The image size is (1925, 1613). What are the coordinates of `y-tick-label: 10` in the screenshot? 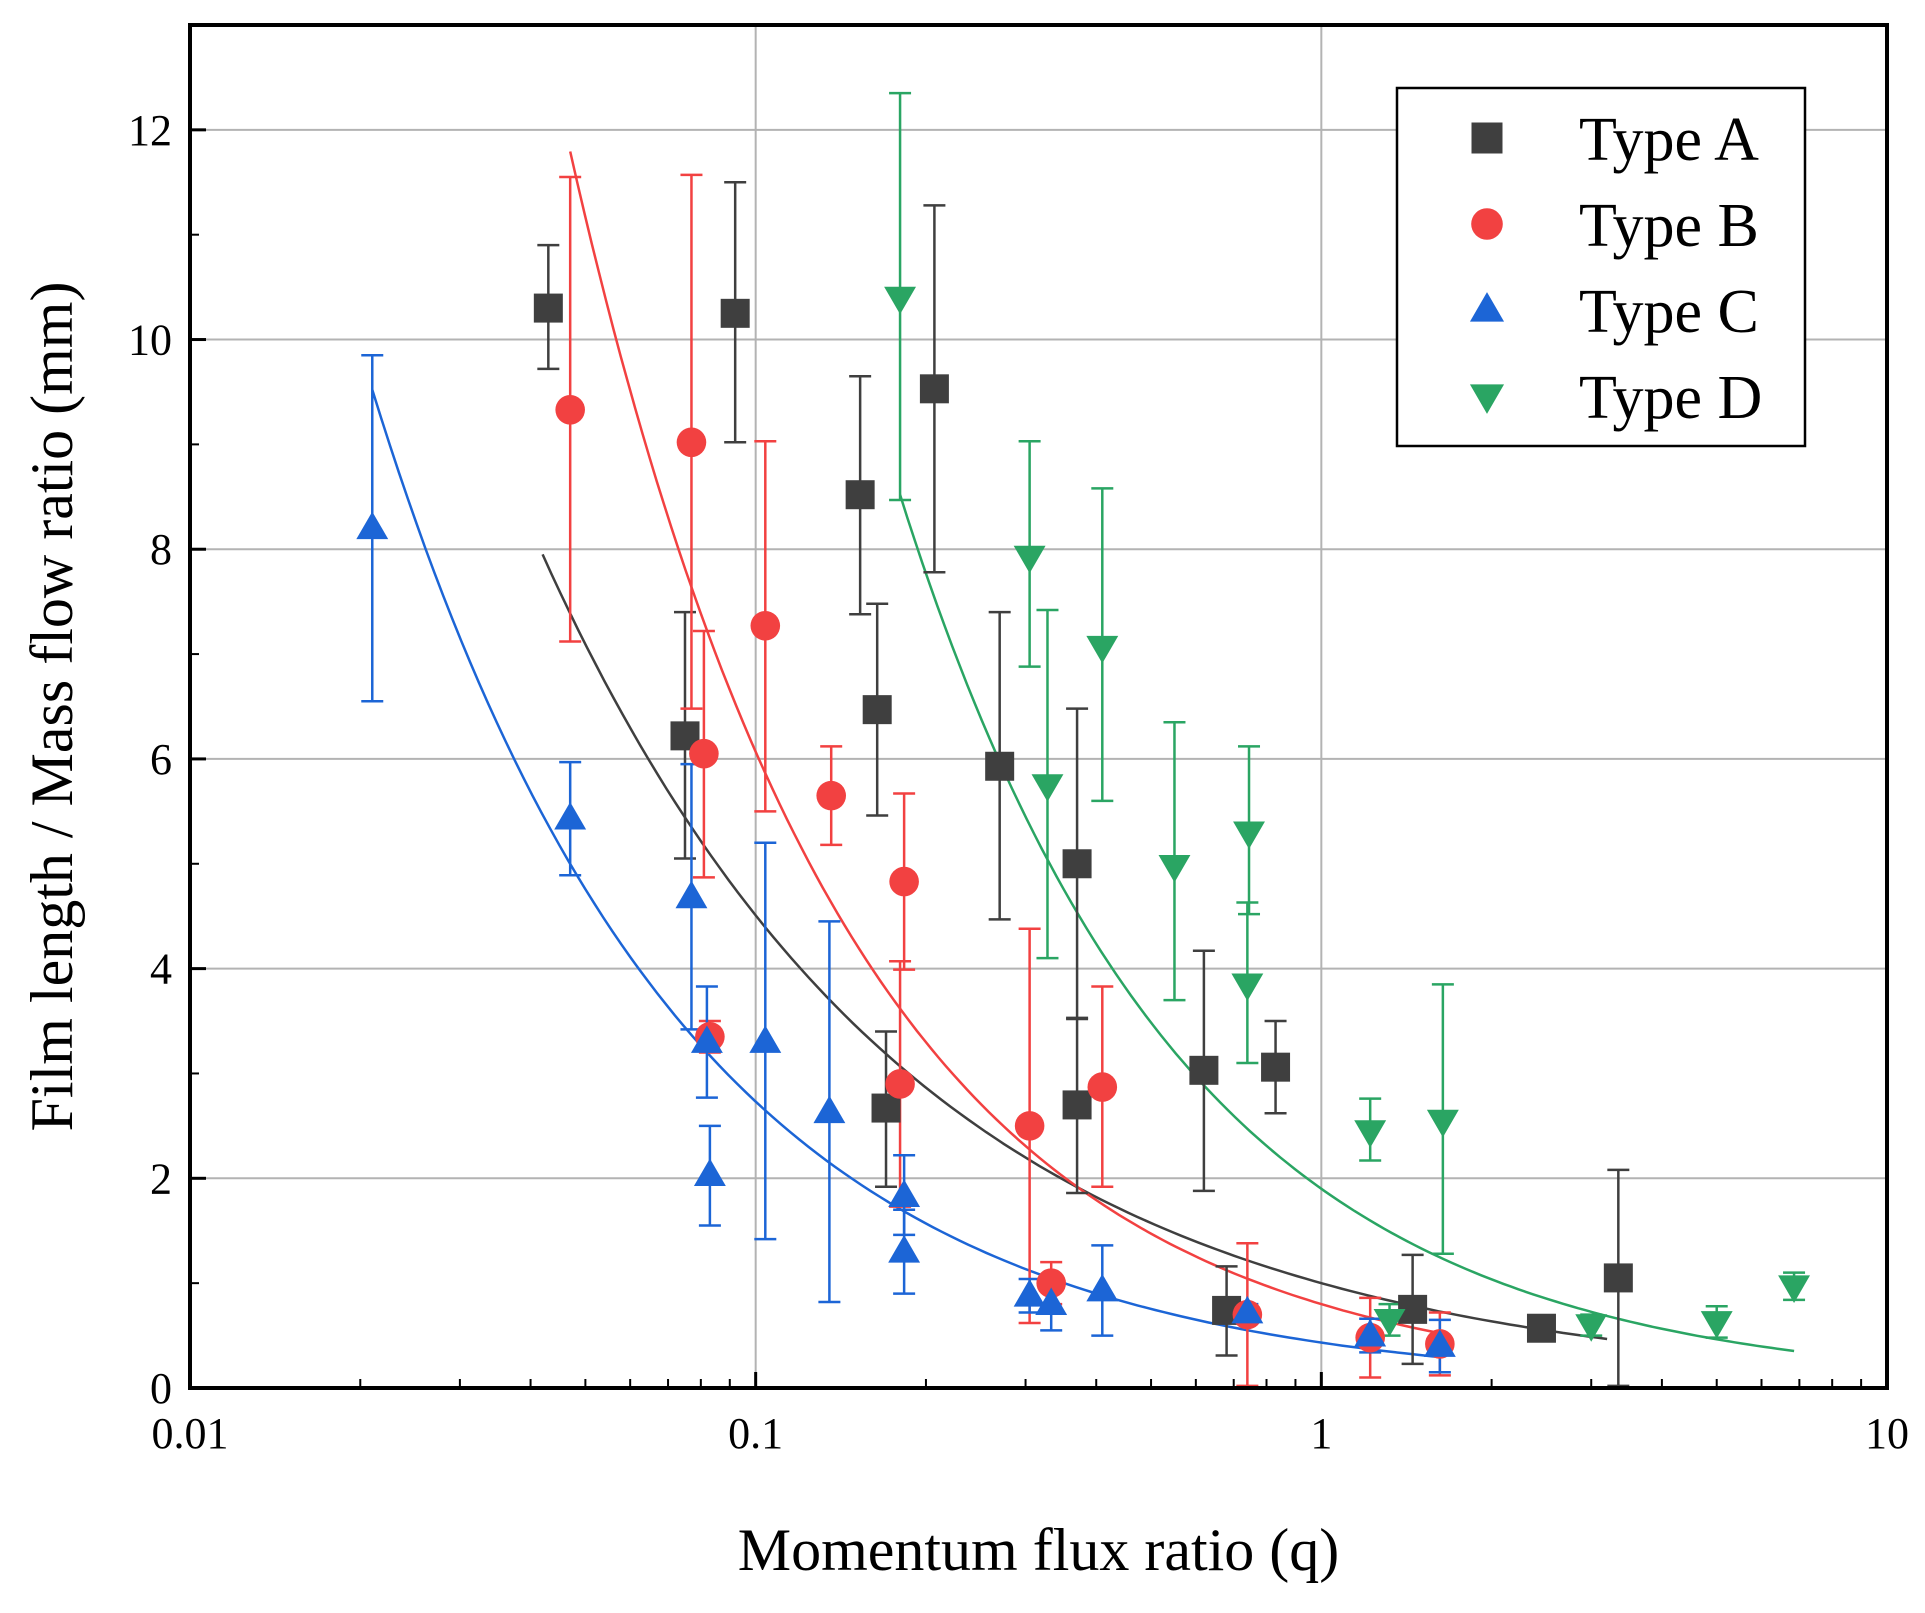 It's located at (150, 340).